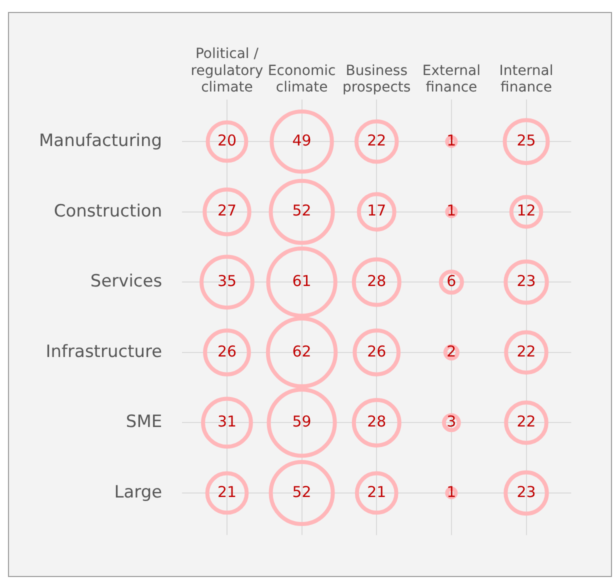 The image size is (614, 579). I want to click on y-tick-label: SME, so click(144, 422).